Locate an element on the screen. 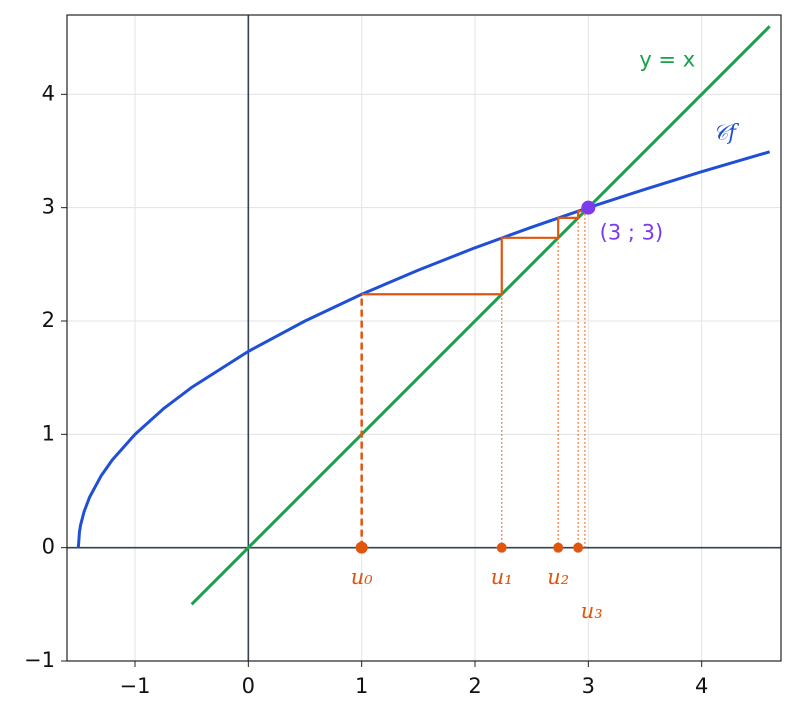 This screenshot has height=716, width=796. y-tick-label: −1 is located at coordinates (39, 660).